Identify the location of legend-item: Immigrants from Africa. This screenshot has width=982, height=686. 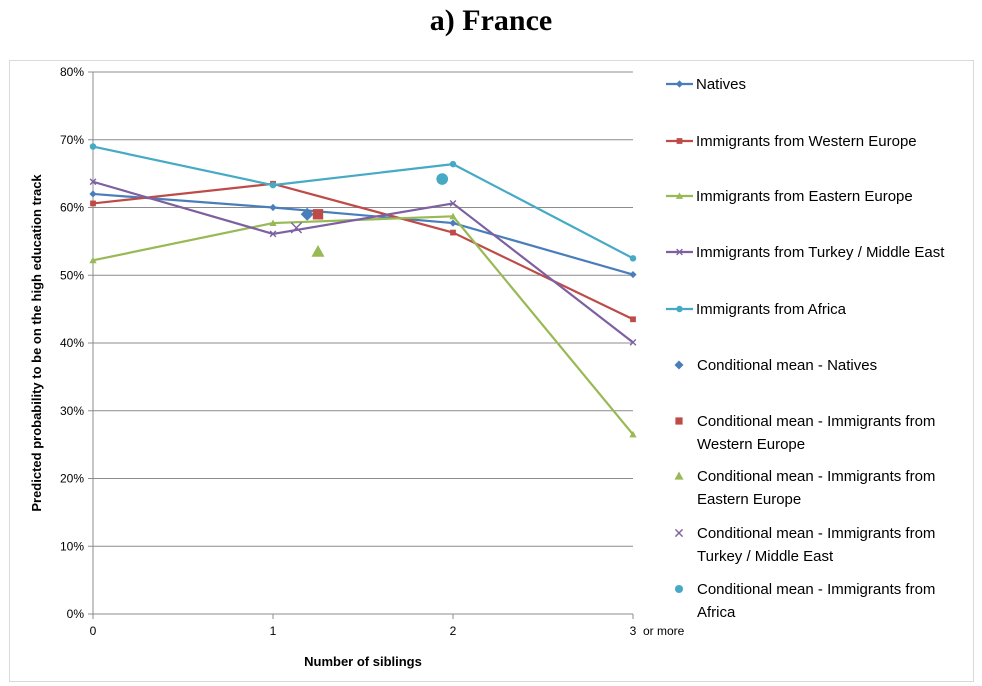
(756, 309).